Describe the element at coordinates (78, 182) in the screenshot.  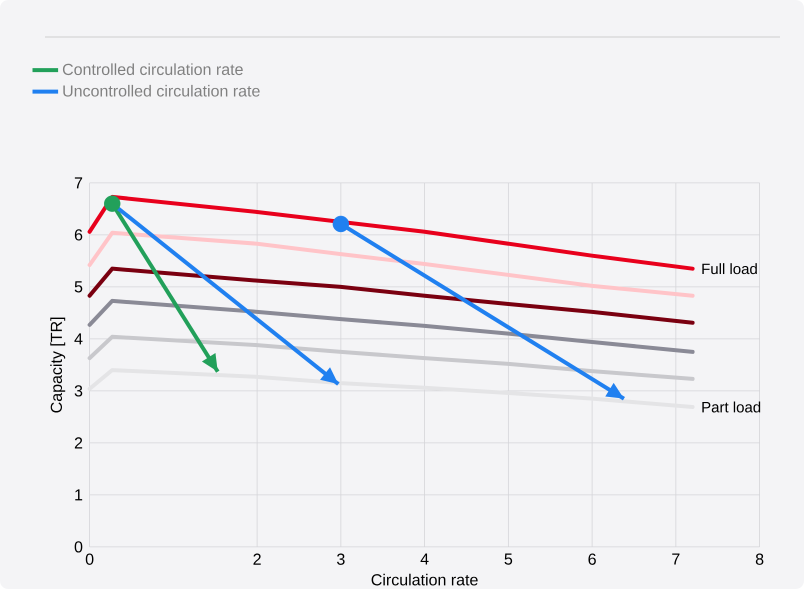
I see `y-tick-label: 7` at that location.